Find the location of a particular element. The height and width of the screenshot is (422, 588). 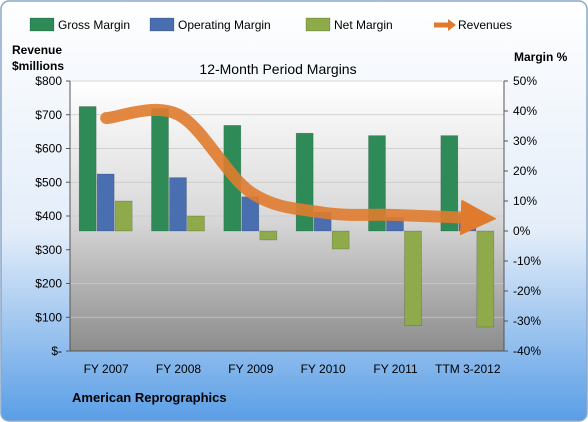

x-tick-label: TTM 3-2012 is located at coordinates (468, 369).